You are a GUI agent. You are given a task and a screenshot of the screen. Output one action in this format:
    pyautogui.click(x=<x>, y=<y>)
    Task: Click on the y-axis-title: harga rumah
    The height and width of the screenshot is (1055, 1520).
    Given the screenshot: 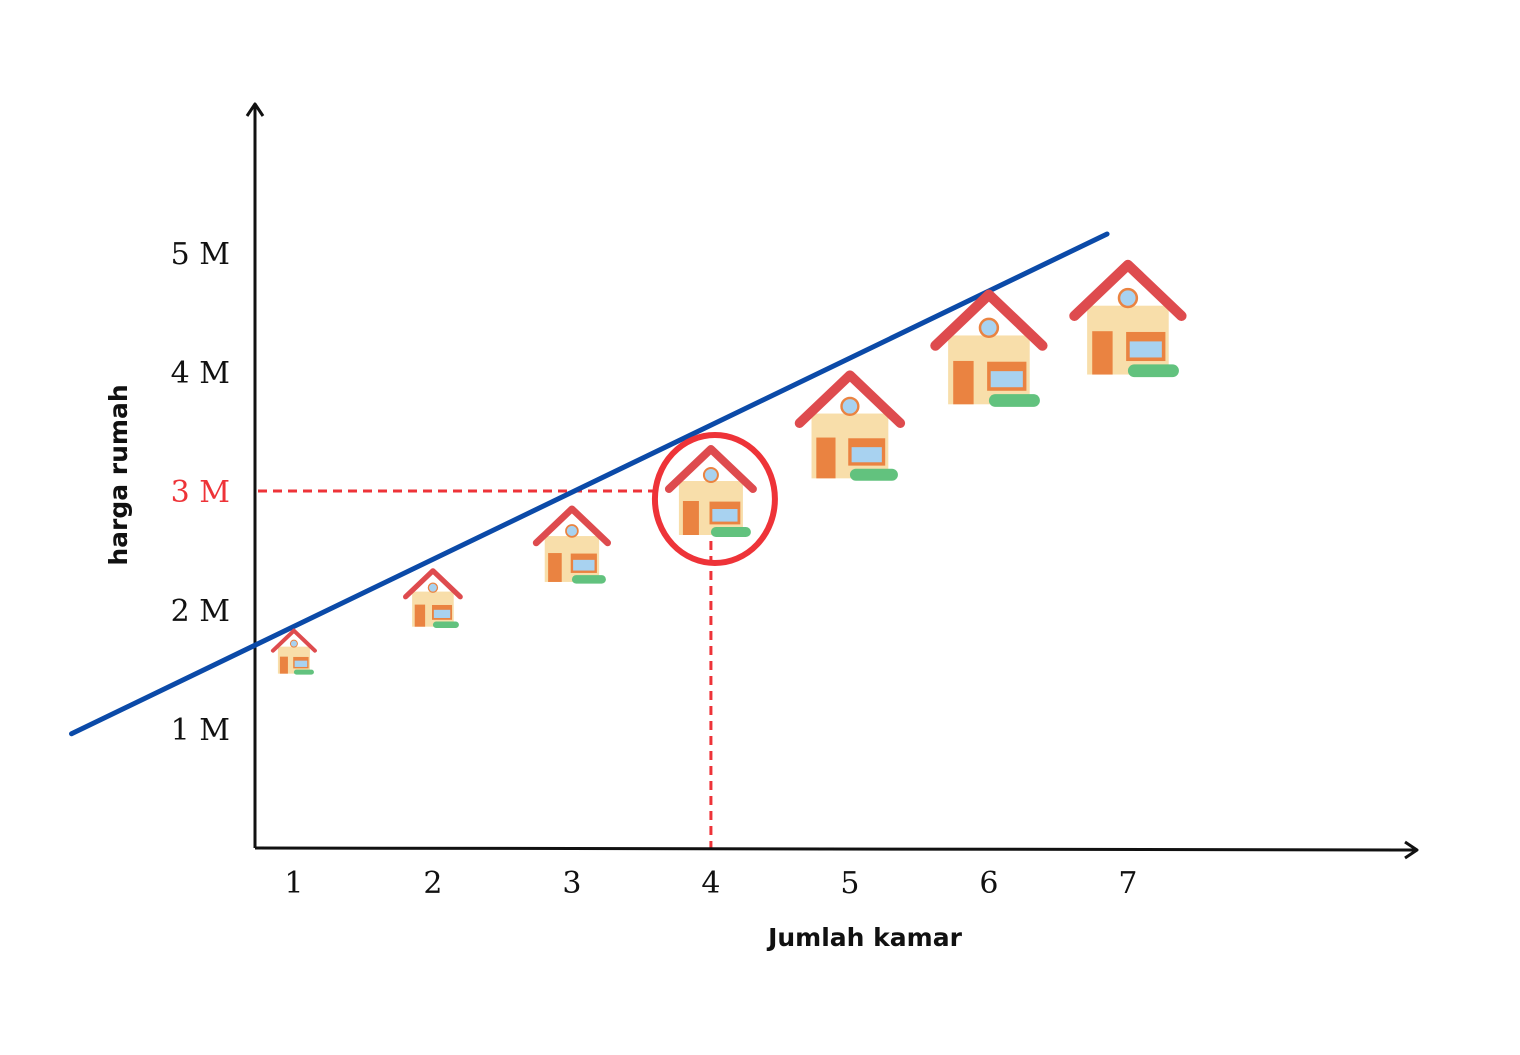 What is the action you would take?
    pyautogui.click(x=118, y=474)
    